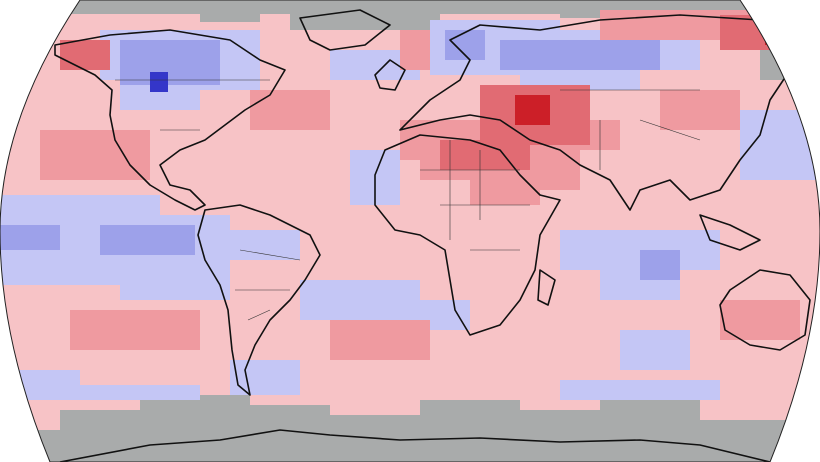  Describe the element at coordinates (159, 82) in the screenshot. I see `cool-strong` at that location.